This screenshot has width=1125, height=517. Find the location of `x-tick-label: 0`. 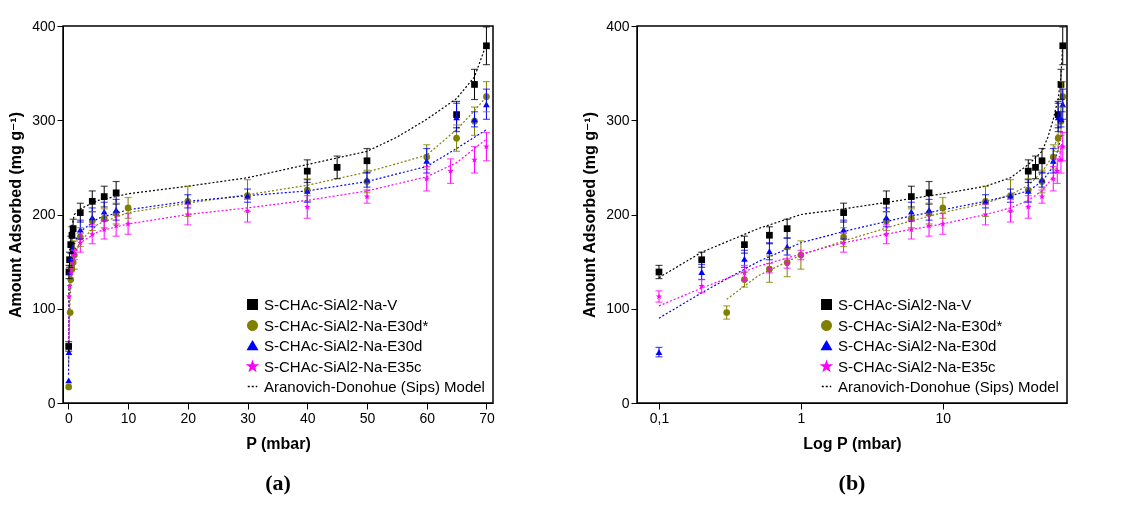

x-tick-label: 0 is located at coordinates (68, 417).